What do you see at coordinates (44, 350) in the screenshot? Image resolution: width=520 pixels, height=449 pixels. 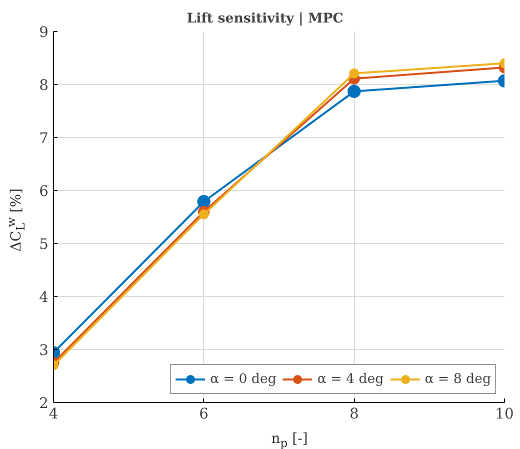 I see `y-tick-label: 3` at bounding box center [44, 350].